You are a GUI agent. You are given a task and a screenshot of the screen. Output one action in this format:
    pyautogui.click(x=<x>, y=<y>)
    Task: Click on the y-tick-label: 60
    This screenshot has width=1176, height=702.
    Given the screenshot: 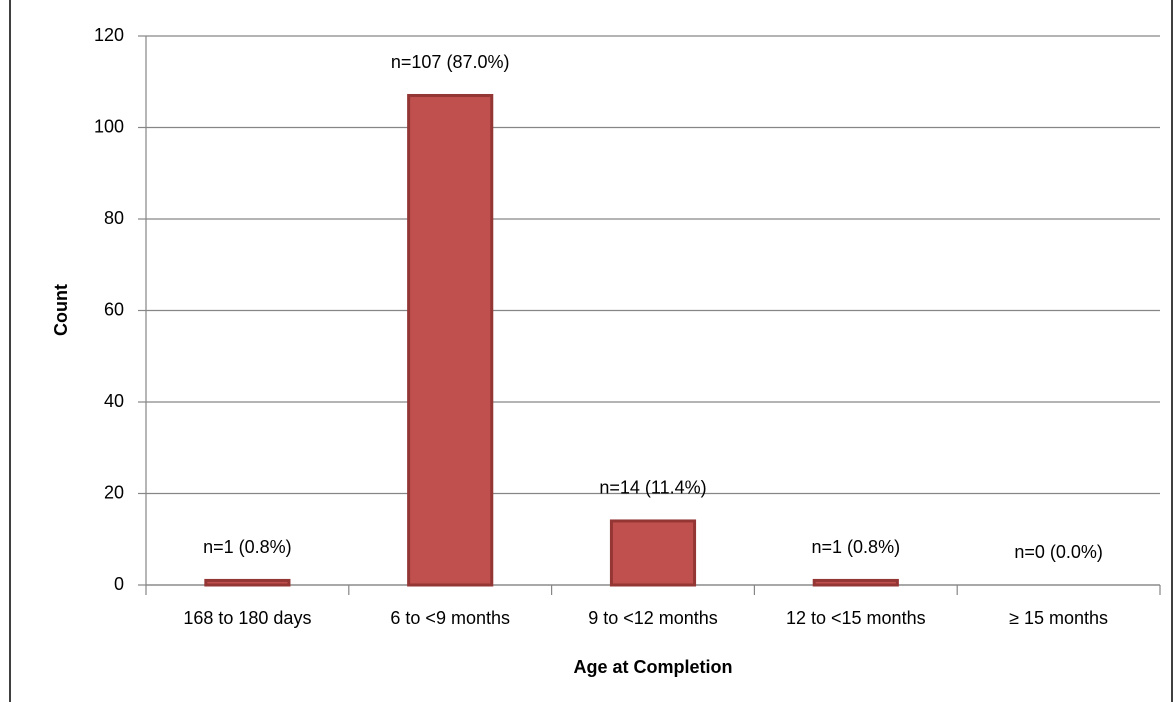 What is the action you would take?
    pyautogui.click(x=114, y=309)
    